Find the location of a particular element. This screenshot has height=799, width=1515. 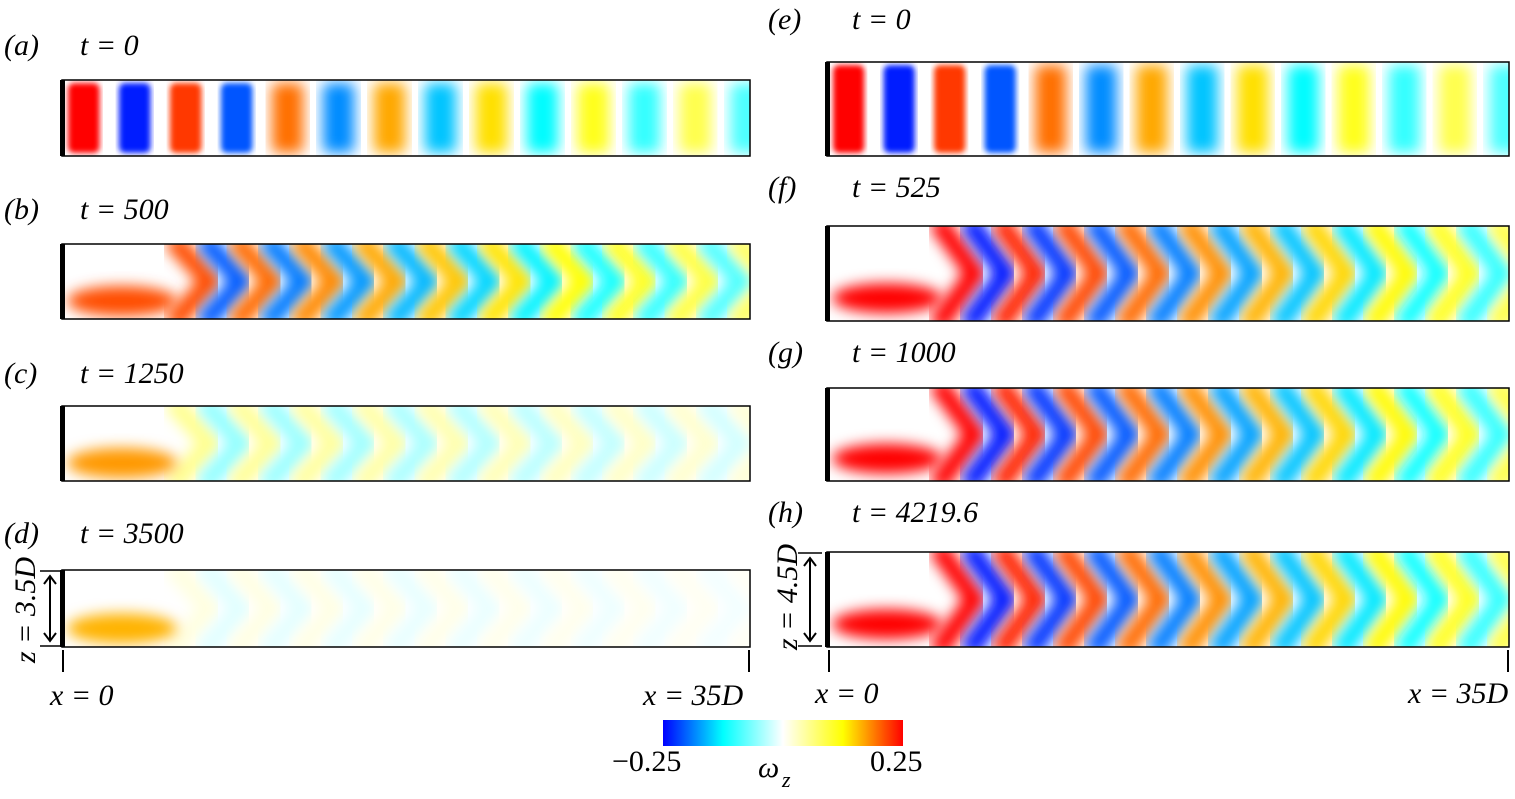

panel-time: t = 525 is located at coordinates (896, 187).